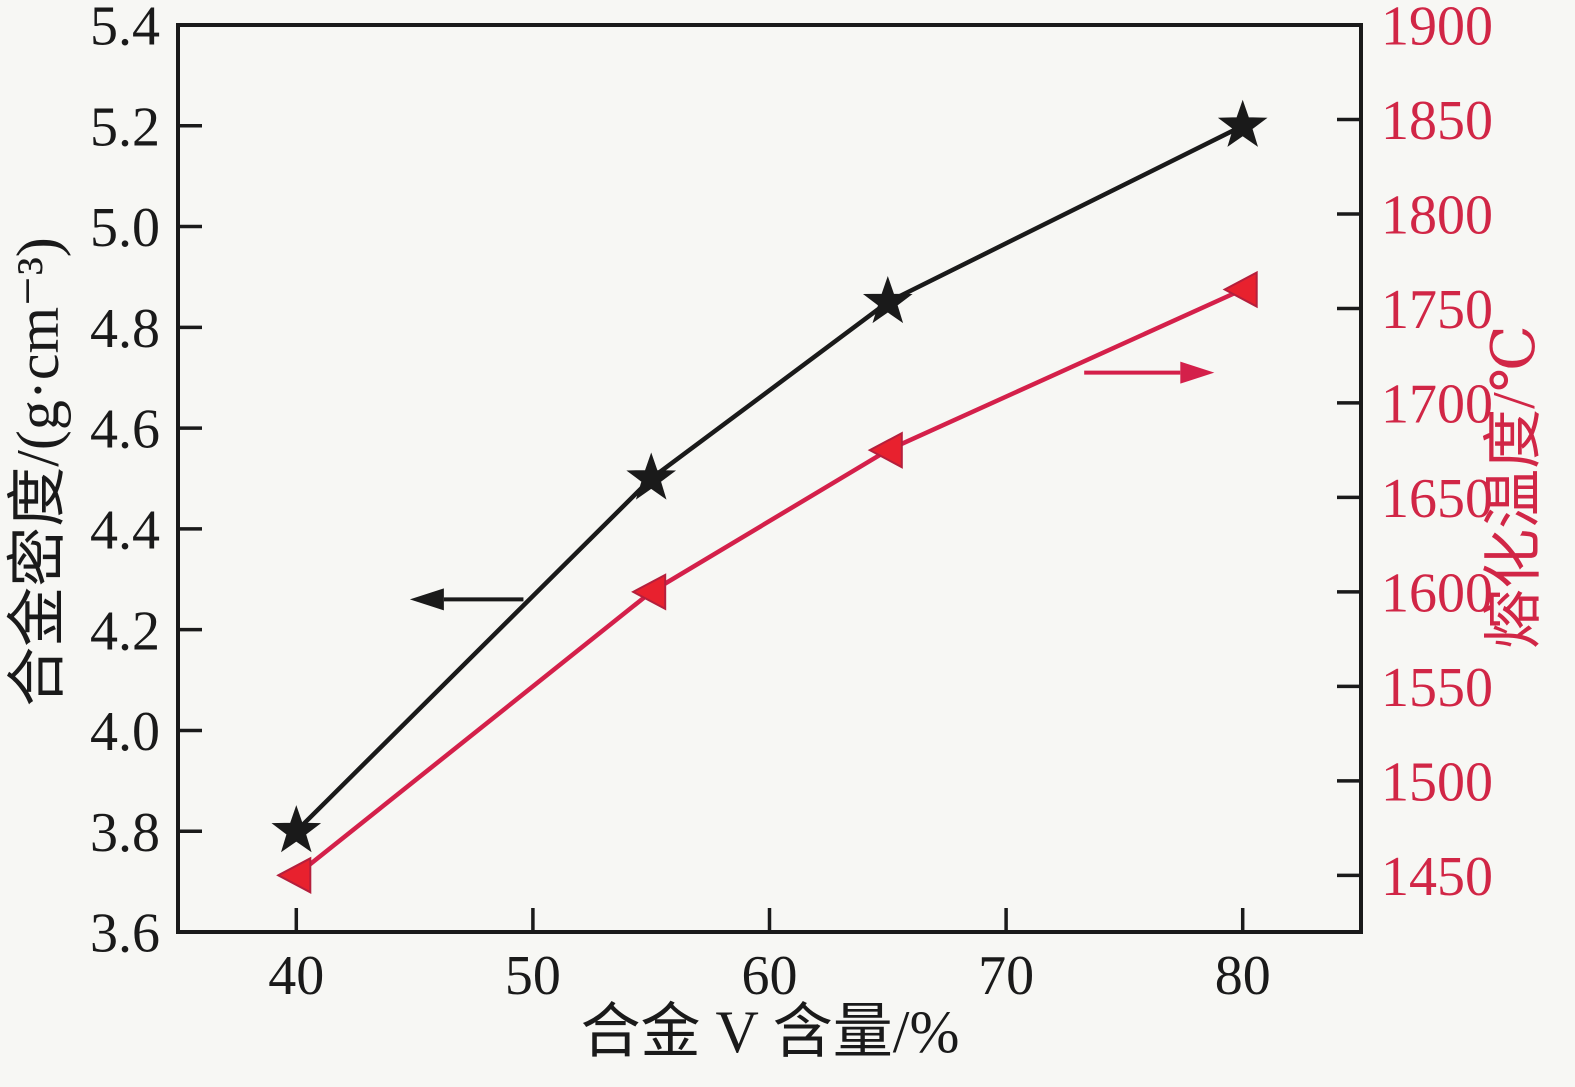 The image size is (1575, 1087). I want to click on right-tick-label: 1900, so click(1437, 29).